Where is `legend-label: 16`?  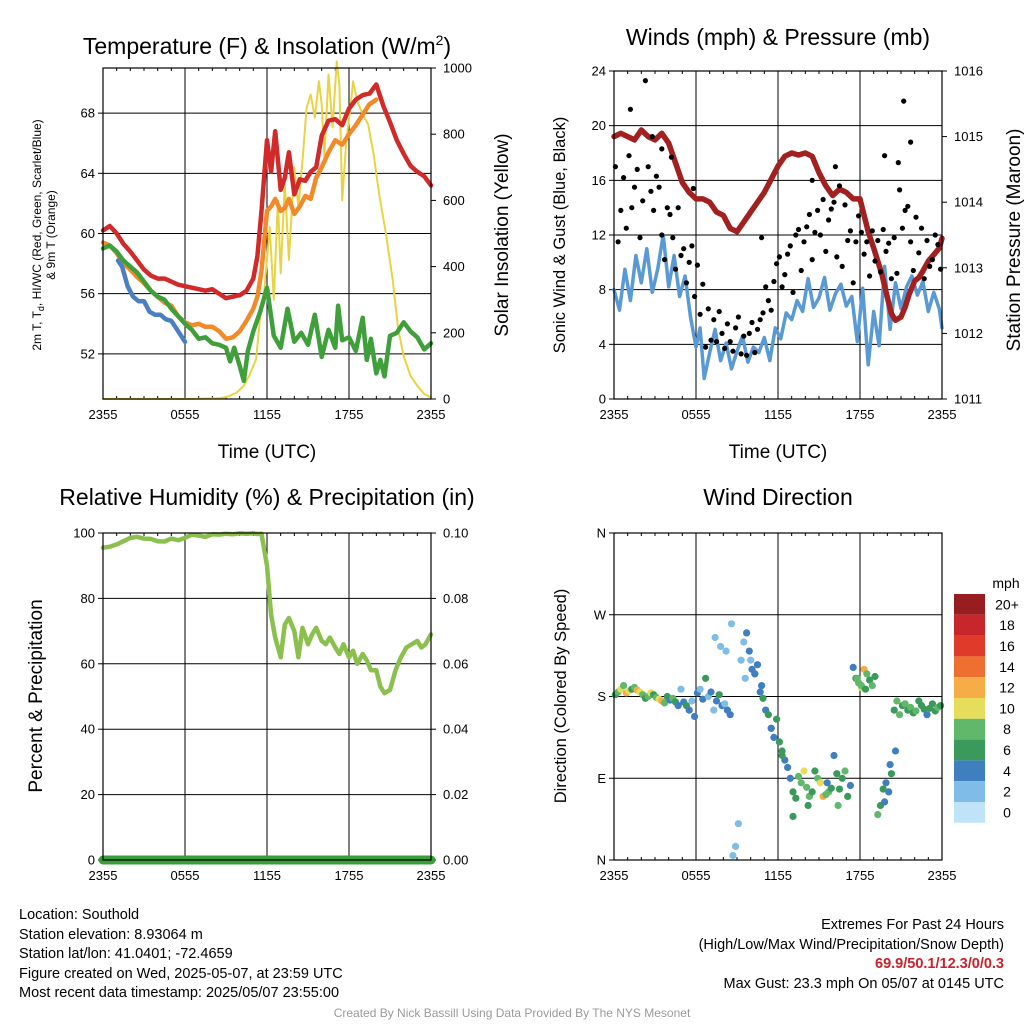 legend-label: 16 is located at coordinates (1007, 646).